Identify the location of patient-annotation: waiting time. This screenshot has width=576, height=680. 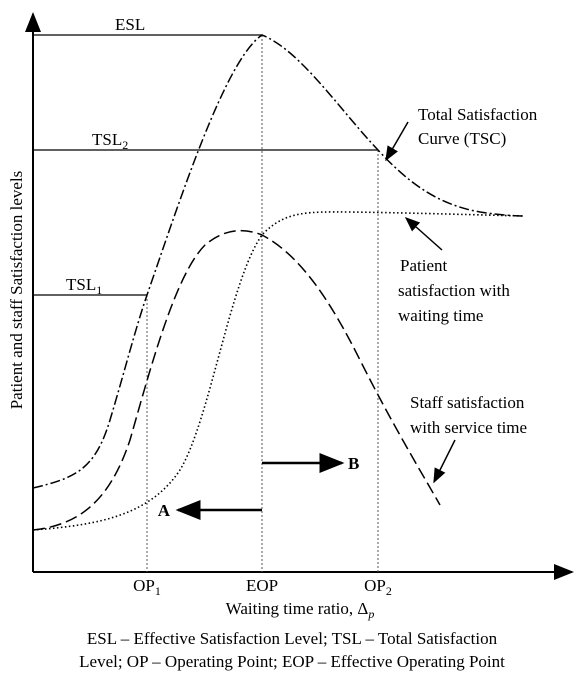
(440, 315).